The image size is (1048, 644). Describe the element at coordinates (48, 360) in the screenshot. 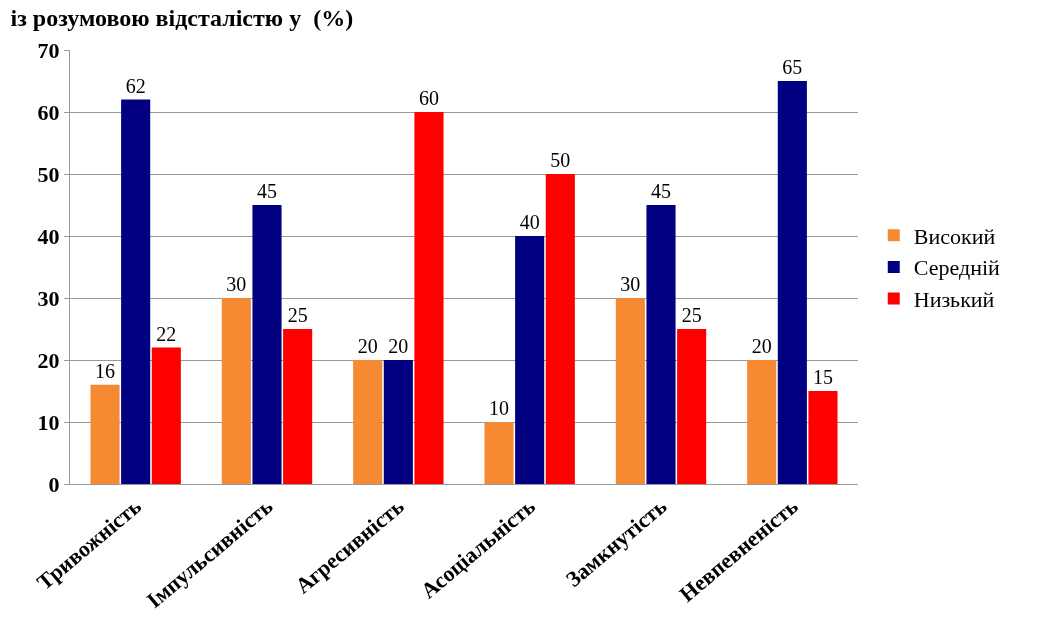

I see `y-tick-label: 20` at that location.